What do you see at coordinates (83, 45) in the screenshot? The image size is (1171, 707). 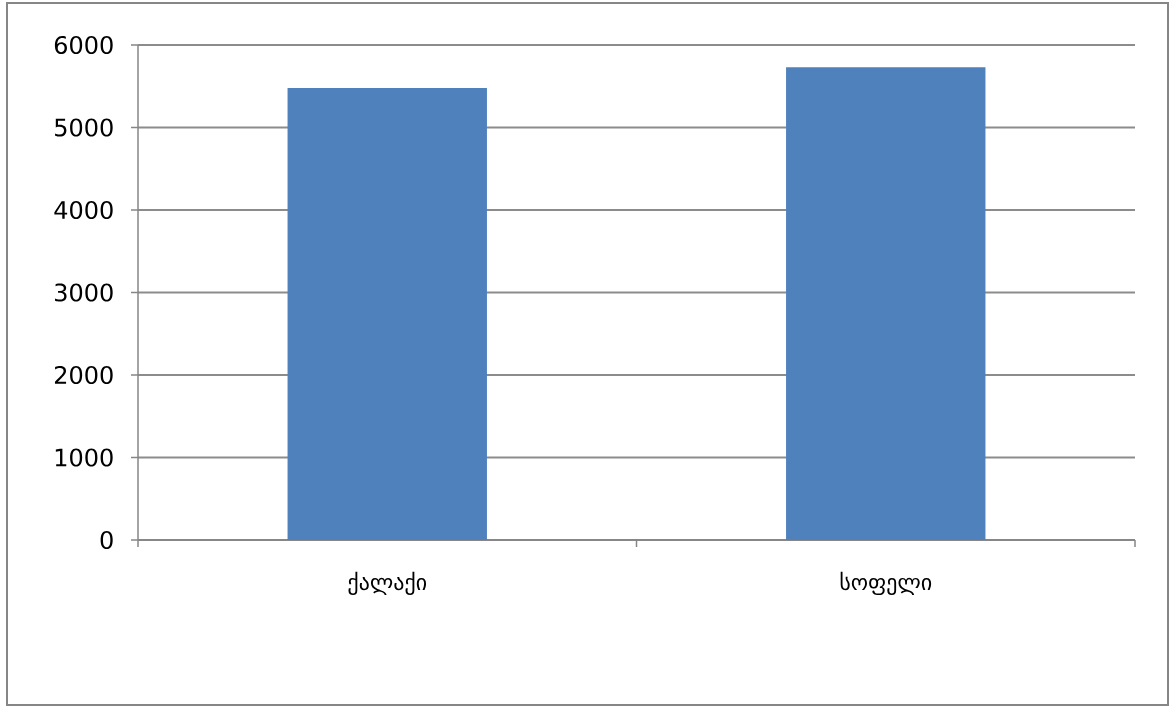 I see `y-tick-label: 6000` at bounding box center [83, 45].